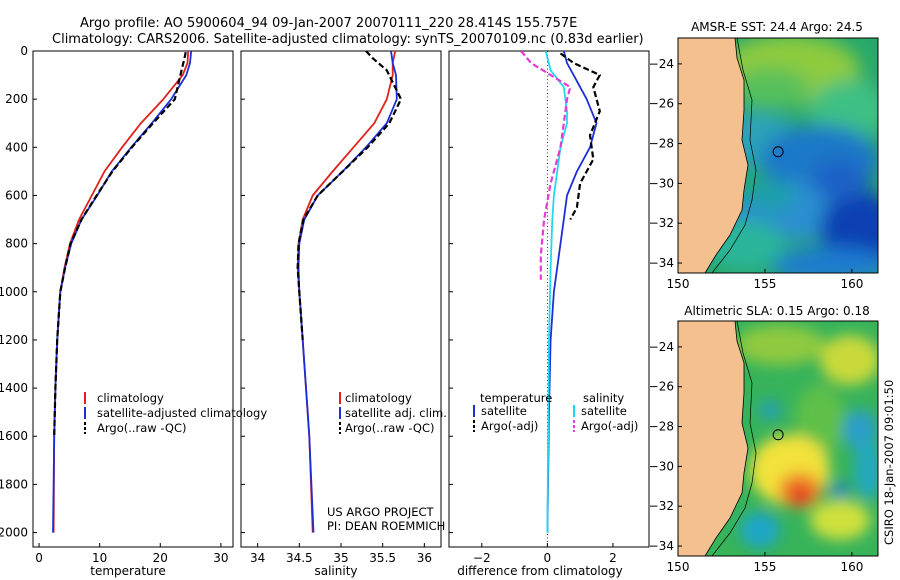  Describe the element at coordinates (609, 426) in the screenshot. I see `legend-label-sal-argo: Argo(-adj)` at that location.